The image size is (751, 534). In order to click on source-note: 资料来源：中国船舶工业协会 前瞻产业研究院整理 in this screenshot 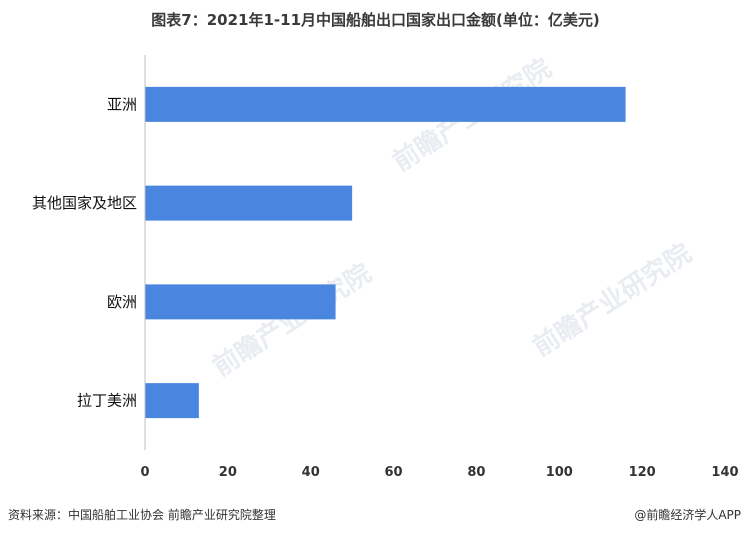, I will do `click(142, 515)`.